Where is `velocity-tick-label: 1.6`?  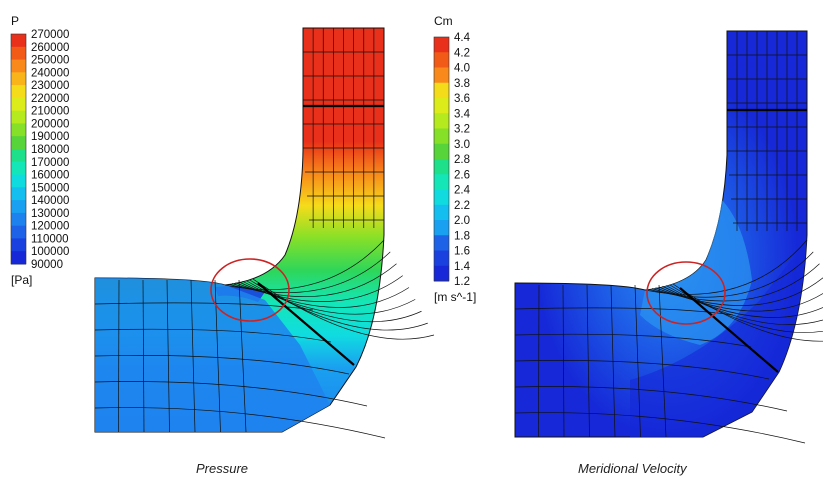
velocity-tick-label: 1.6 is located at coordinates (462, 252).